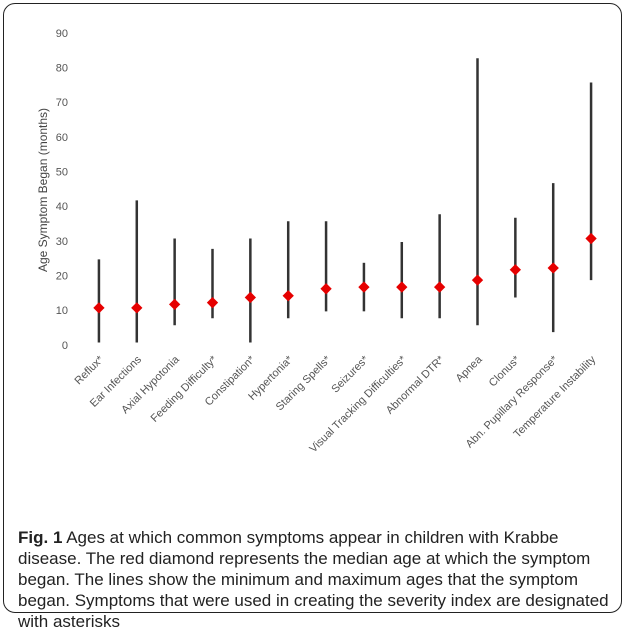 Image resolution: width=627 pixels, height=632 pixels. Describe the element at coordinates (470, 369) in the screenshot. I see `x-tick-label: Apnea` at that location.